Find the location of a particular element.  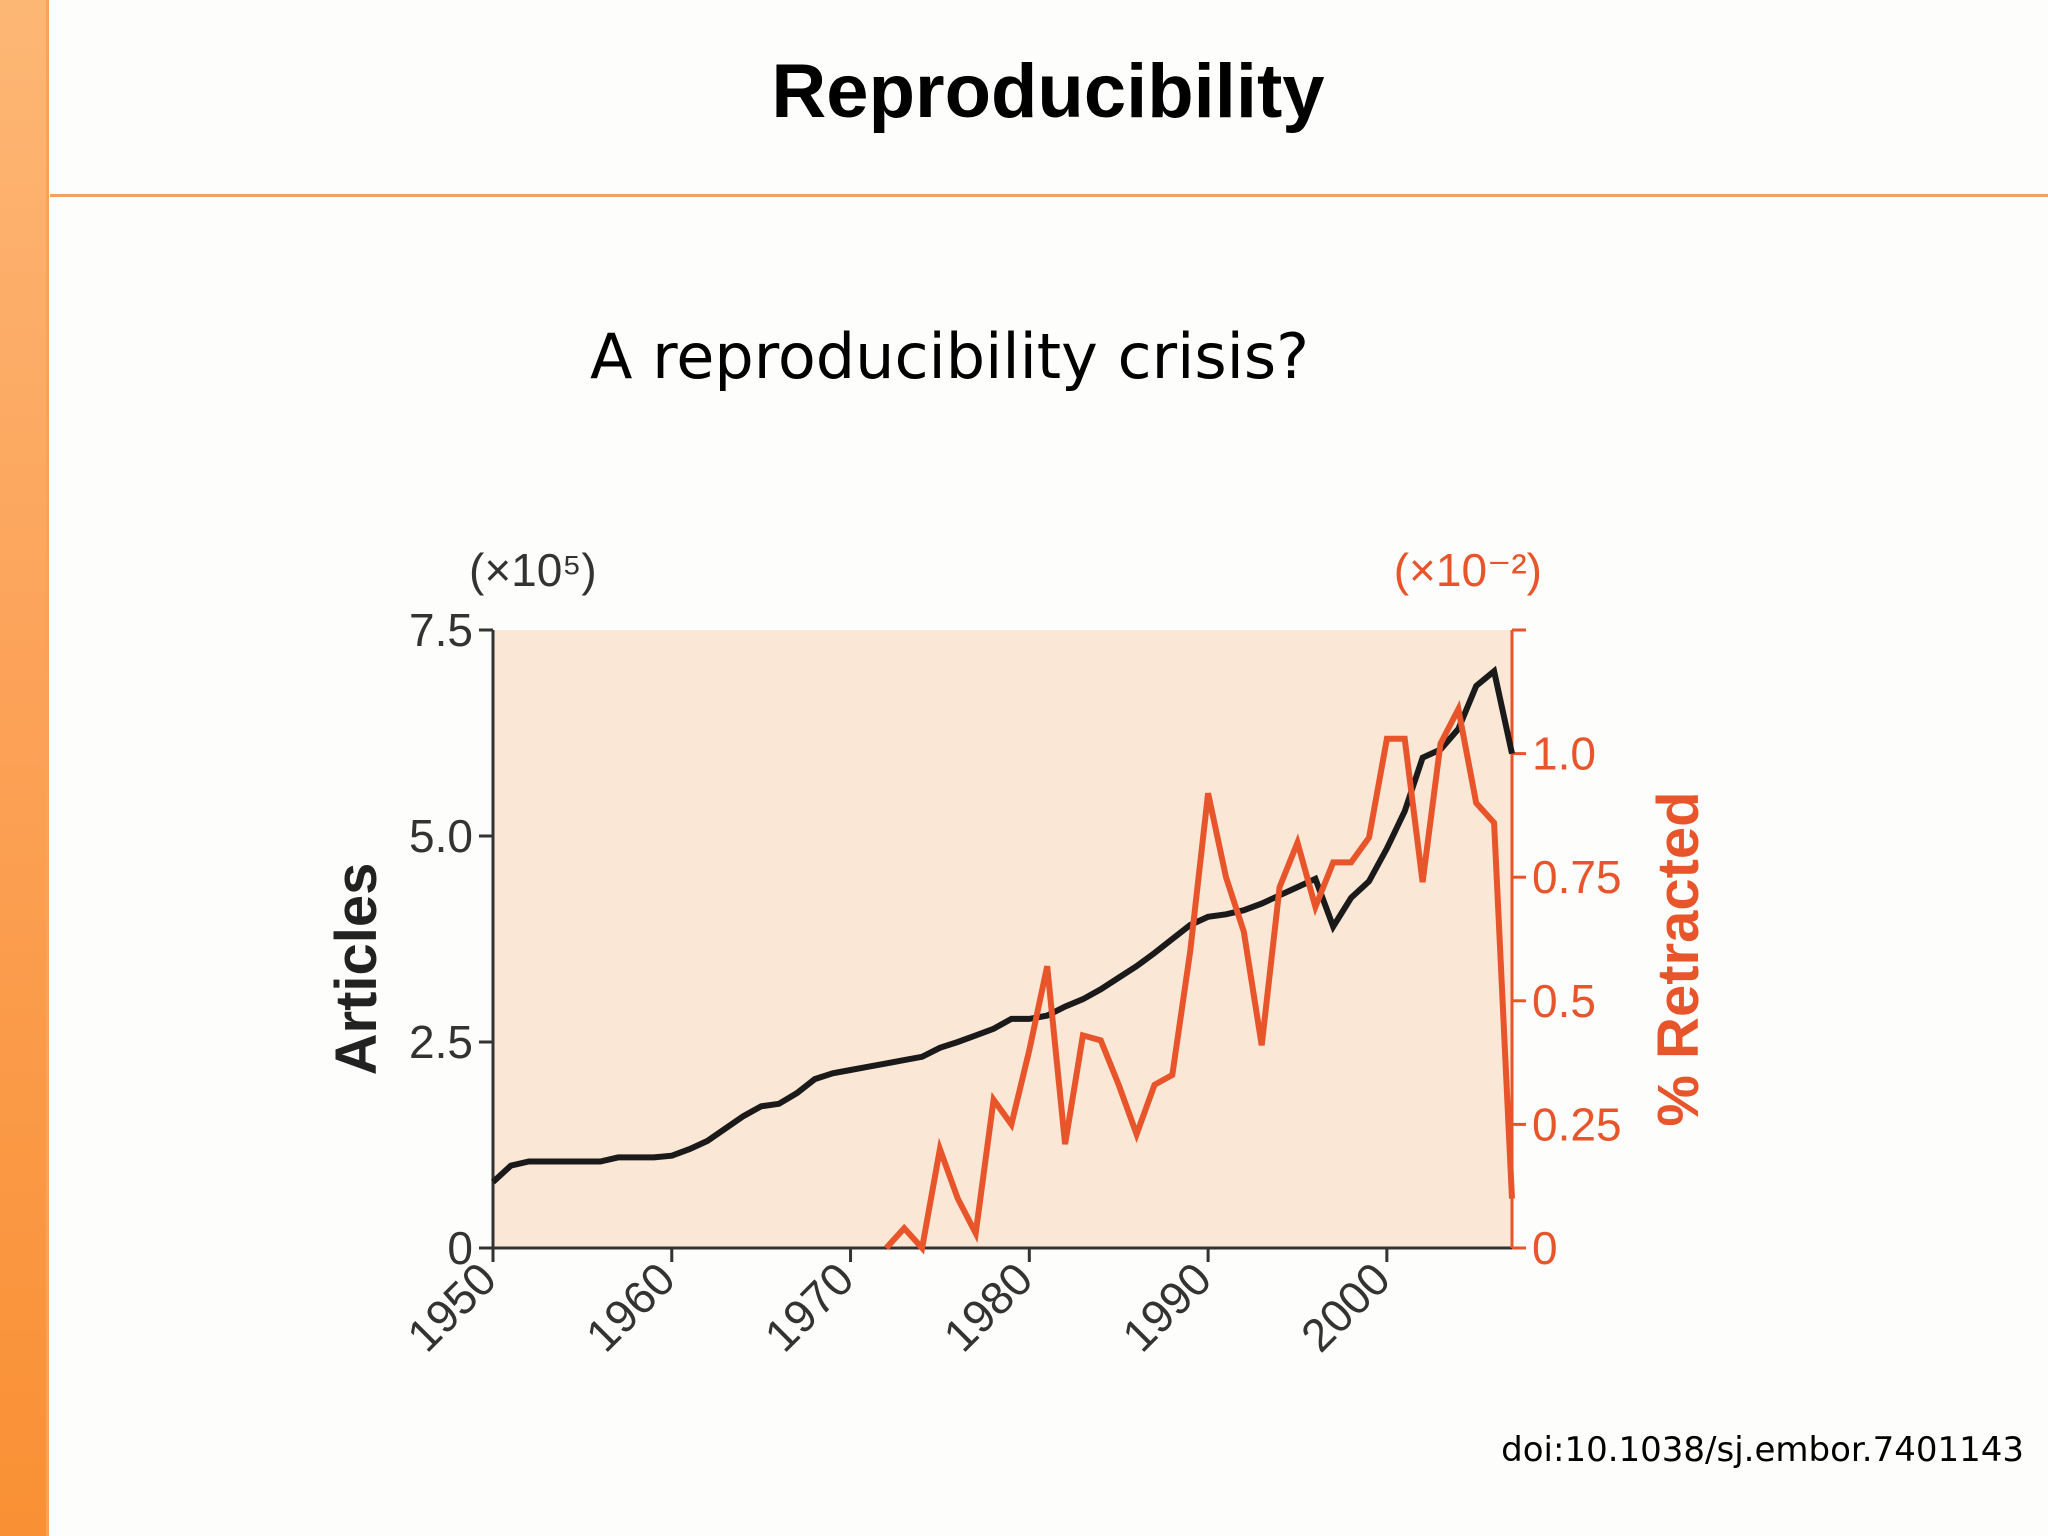

slide-accent-bar is located at coordinates (24, 768).